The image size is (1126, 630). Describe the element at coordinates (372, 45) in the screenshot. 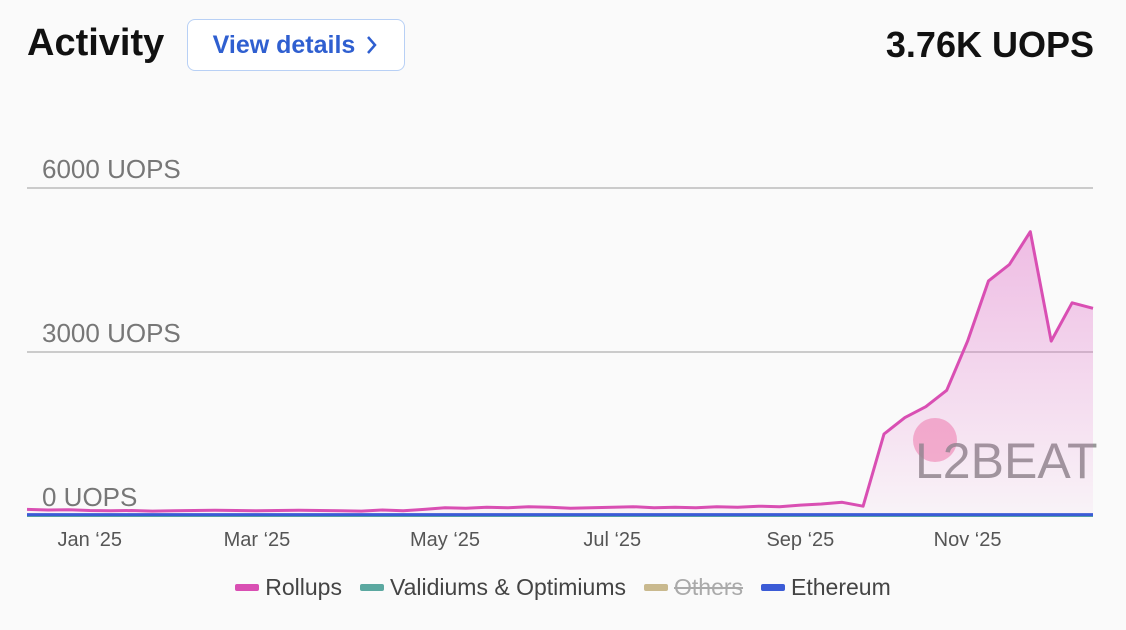

I see `chevron` at that location.